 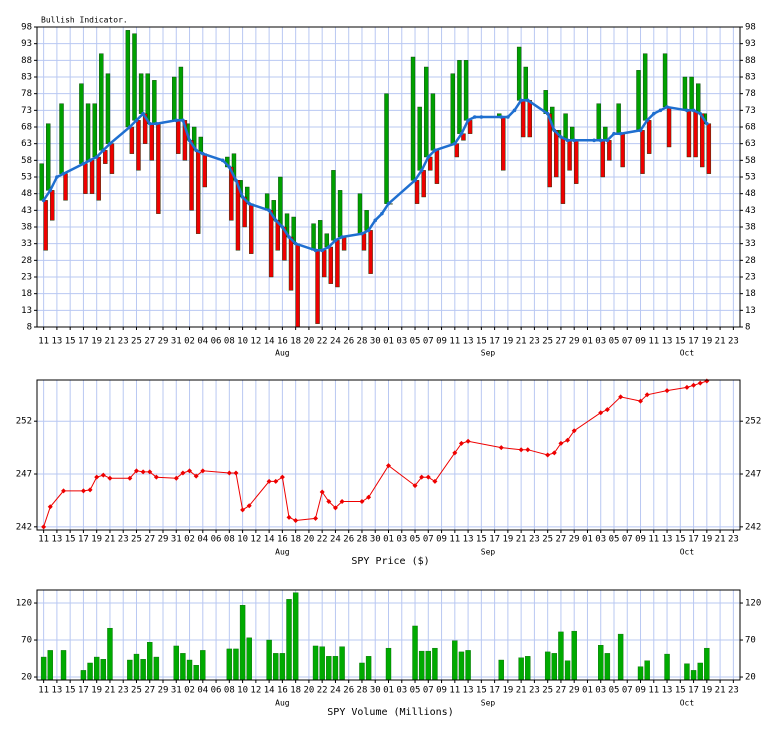 I want to click on x-tick-label: 16, so click(x=282, y=691).